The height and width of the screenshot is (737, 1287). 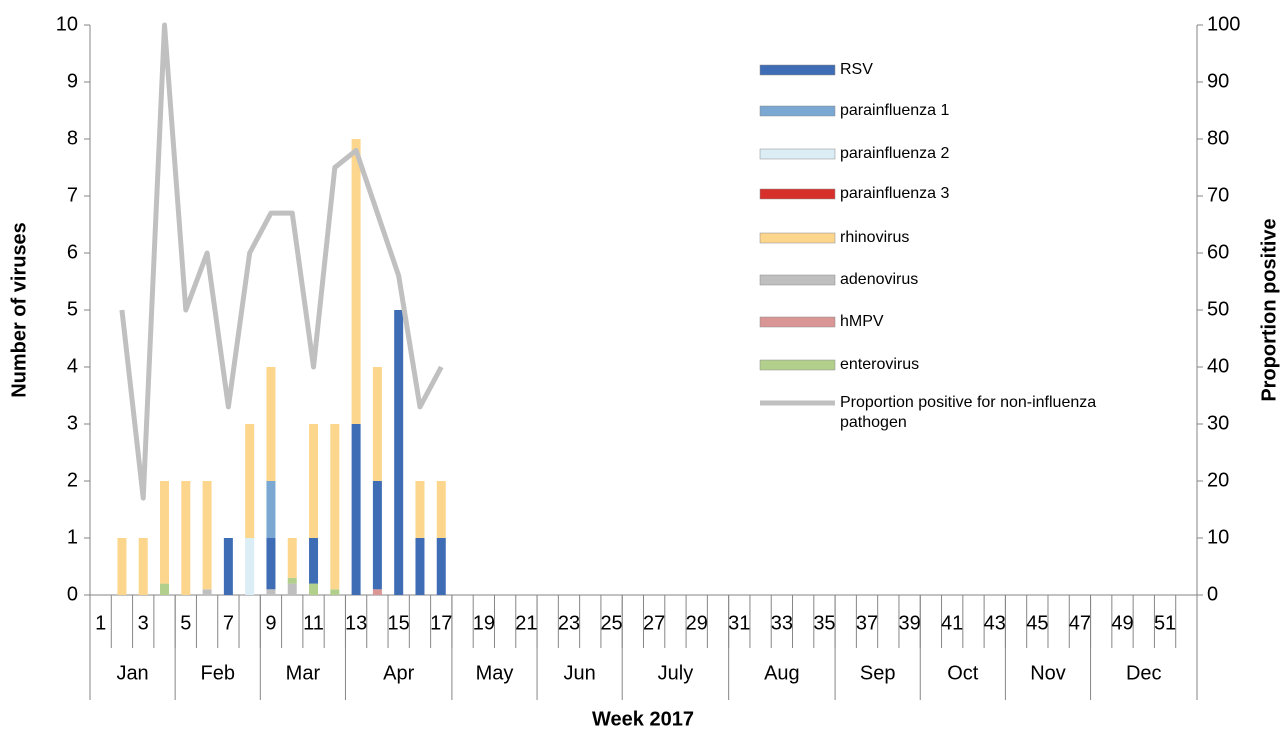 What do you see at coordinates (72, 537) in the screenshot?
I see `y-tick-label: 1` at bounding box center [72, 537].